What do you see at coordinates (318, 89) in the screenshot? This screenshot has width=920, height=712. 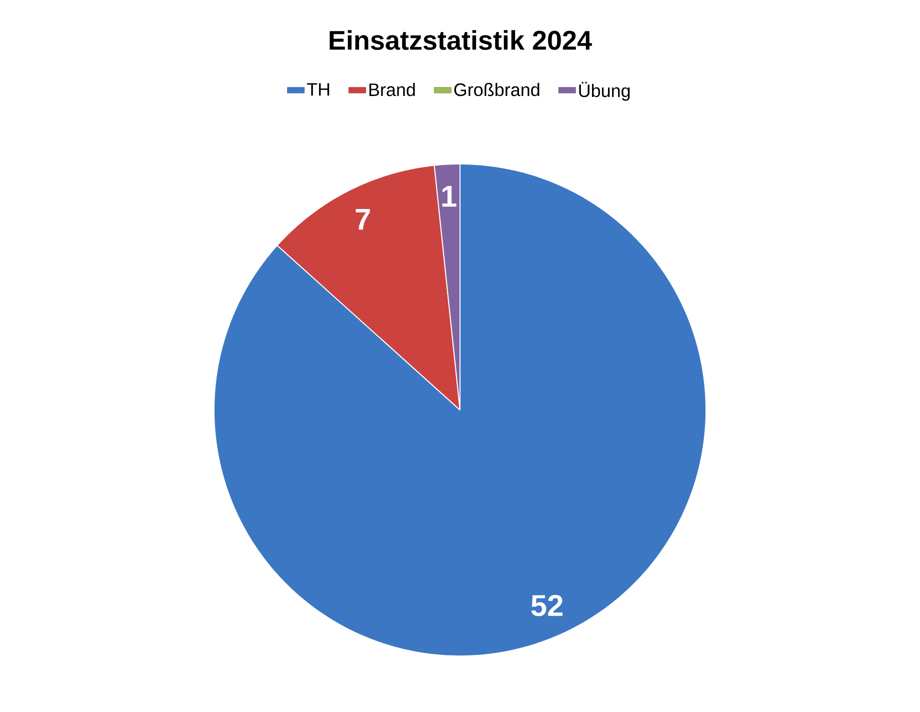 I see `legend-label: TH` at bounding box center [318, 89].